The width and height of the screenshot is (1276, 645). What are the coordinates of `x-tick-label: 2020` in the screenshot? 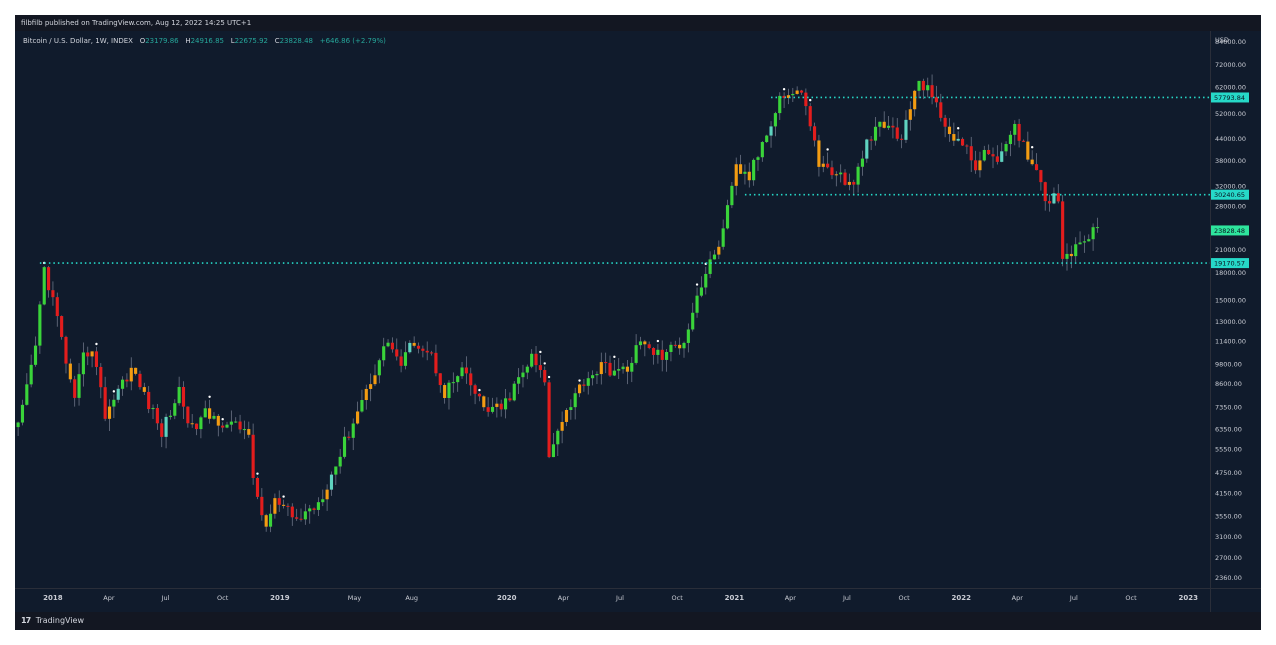 It's located at (507, 598).